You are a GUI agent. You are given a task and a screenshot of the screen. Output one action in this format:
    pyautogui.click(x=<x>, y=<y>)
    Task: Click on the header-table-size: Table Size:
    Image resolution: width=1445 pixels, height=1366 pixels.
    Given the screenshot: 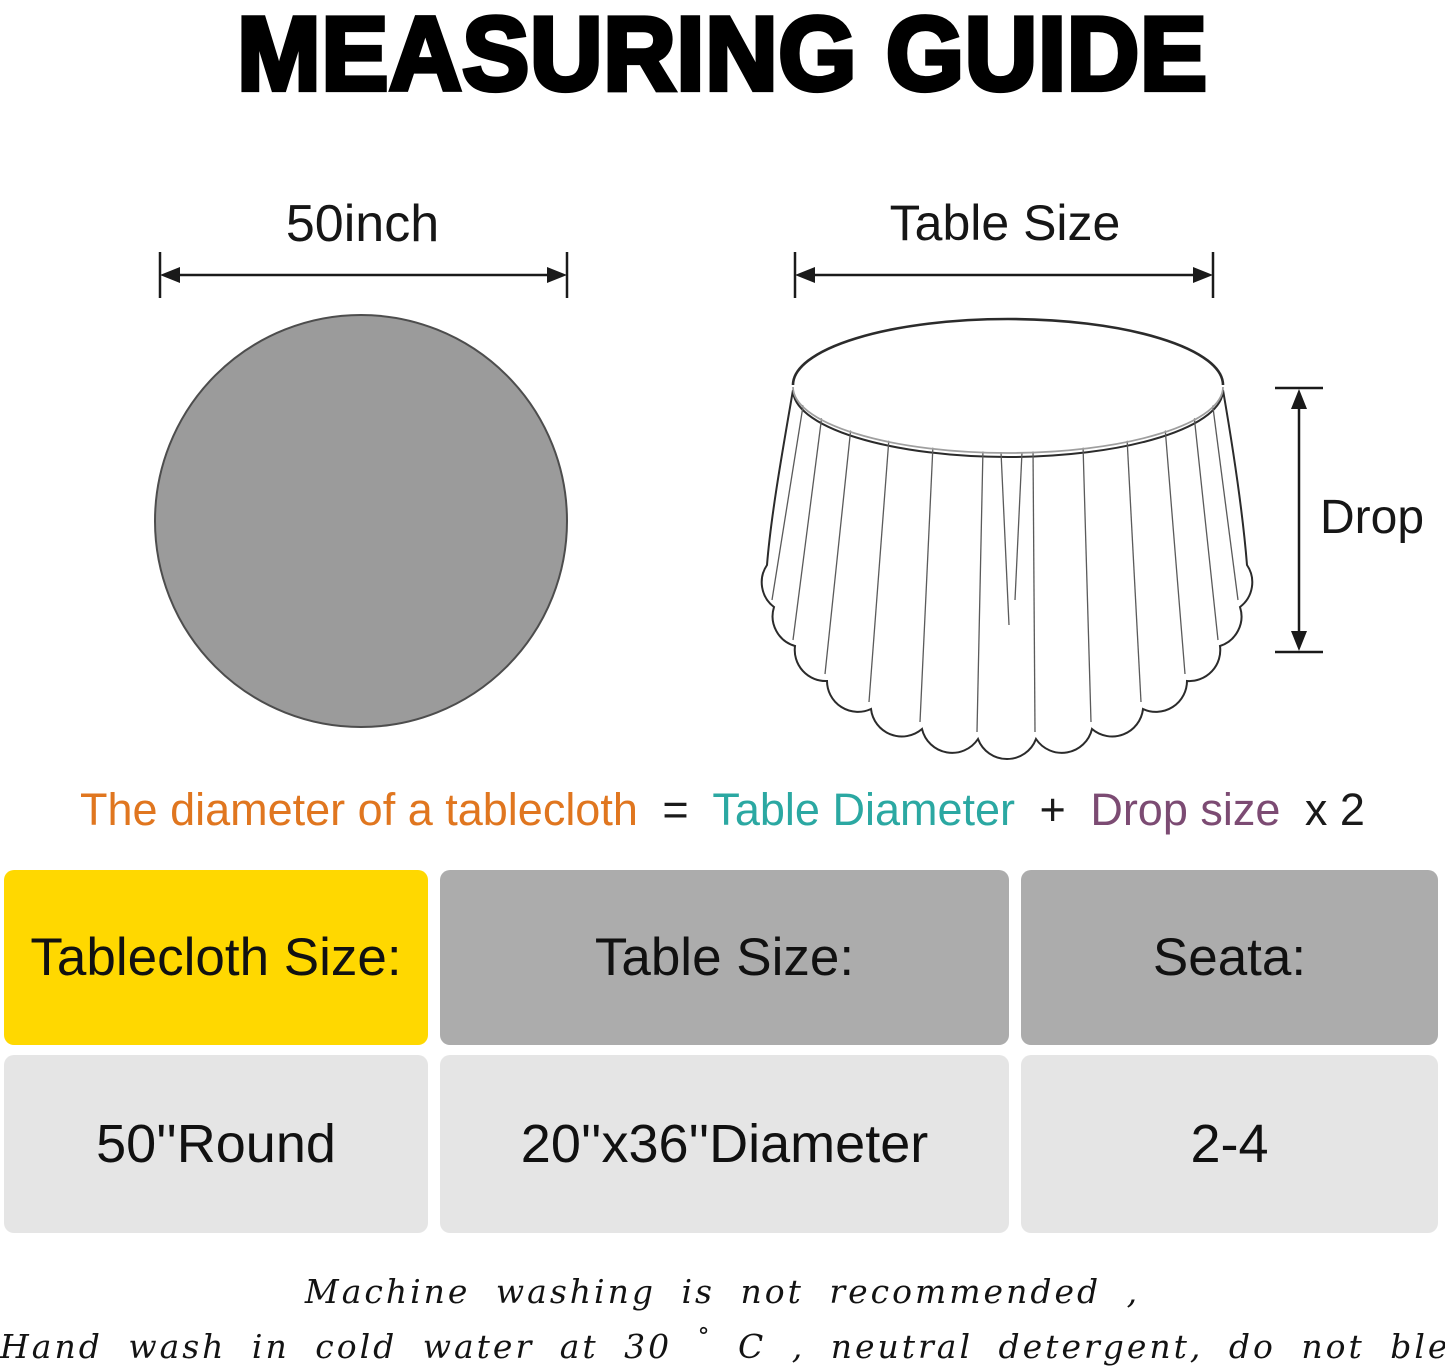 What is the action you would take?
    pyautogui.click(x=724, y=957)
    